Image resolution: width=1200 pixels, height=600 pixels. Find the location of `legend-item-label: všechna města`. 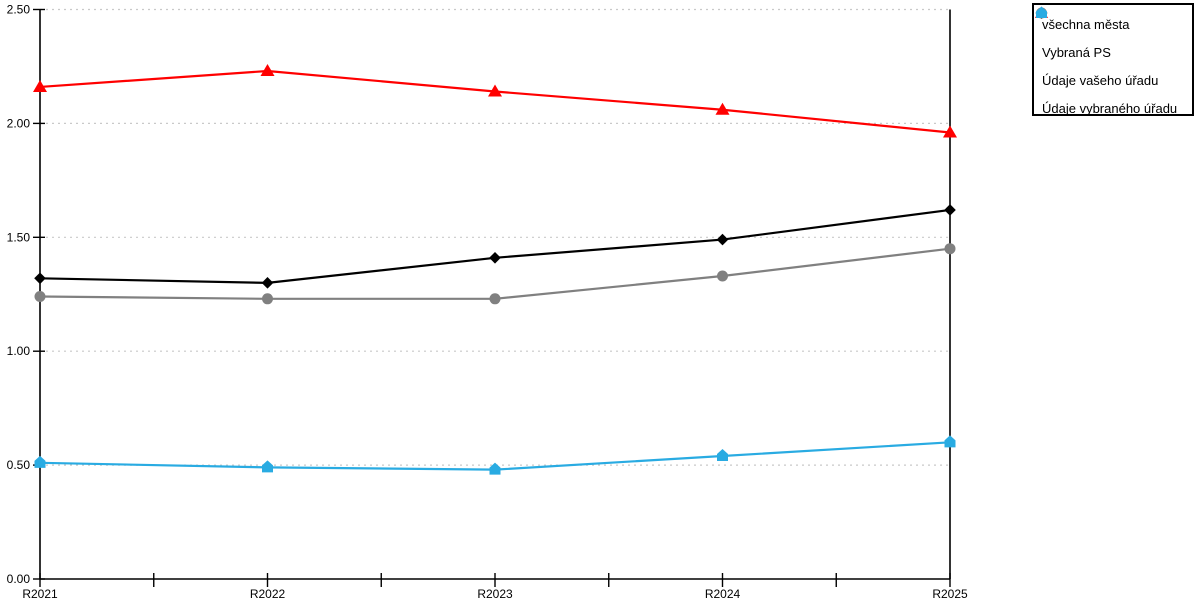

legend-item-label: všechna města is located at coordinates (1086, 24).